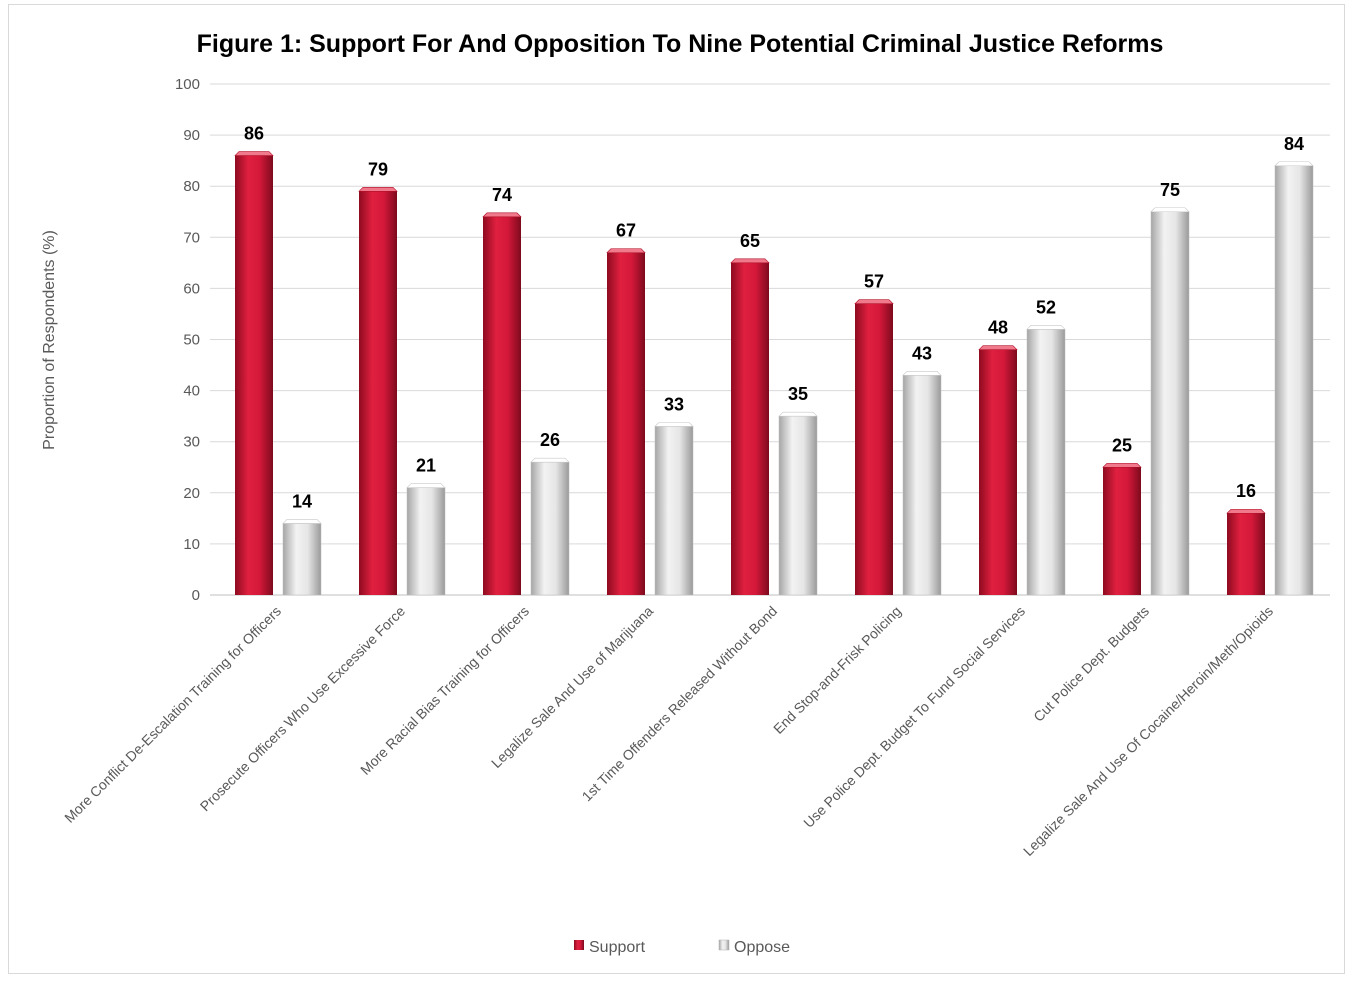 The height and width of the screenshot is (981, 1353). Describe the element at coordinates (724, 945) in the screenshot. I see `legend-swatch-oppose` at that location.